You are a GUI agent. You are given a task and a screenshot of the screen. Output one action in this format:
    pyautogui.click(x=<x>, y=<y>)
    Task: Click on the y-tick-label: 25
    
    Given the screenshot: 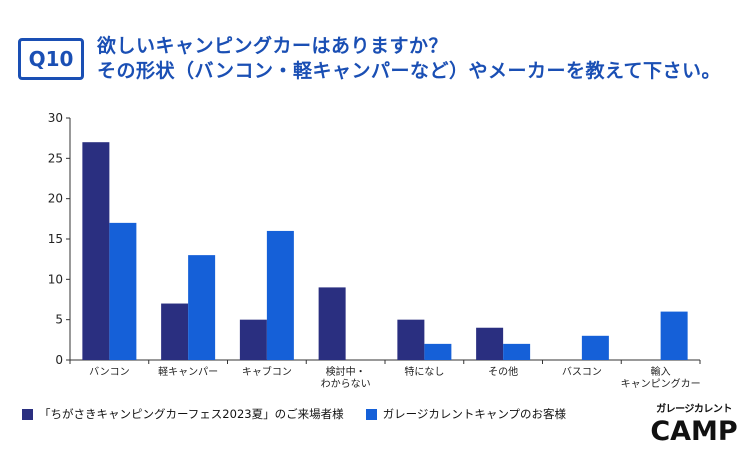 What is the action you would take?
    pyautogui.click(x=55, y=158)
    